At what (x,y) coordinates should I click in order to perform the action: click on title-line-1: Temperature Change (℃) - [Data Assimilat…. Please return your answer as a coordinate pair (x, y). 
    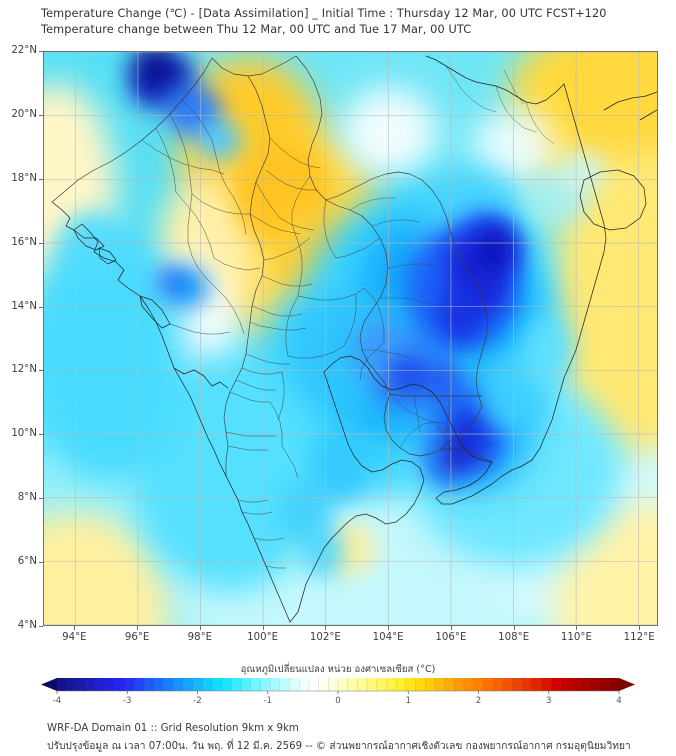
    Looking at the image, I should click on (324, 13).